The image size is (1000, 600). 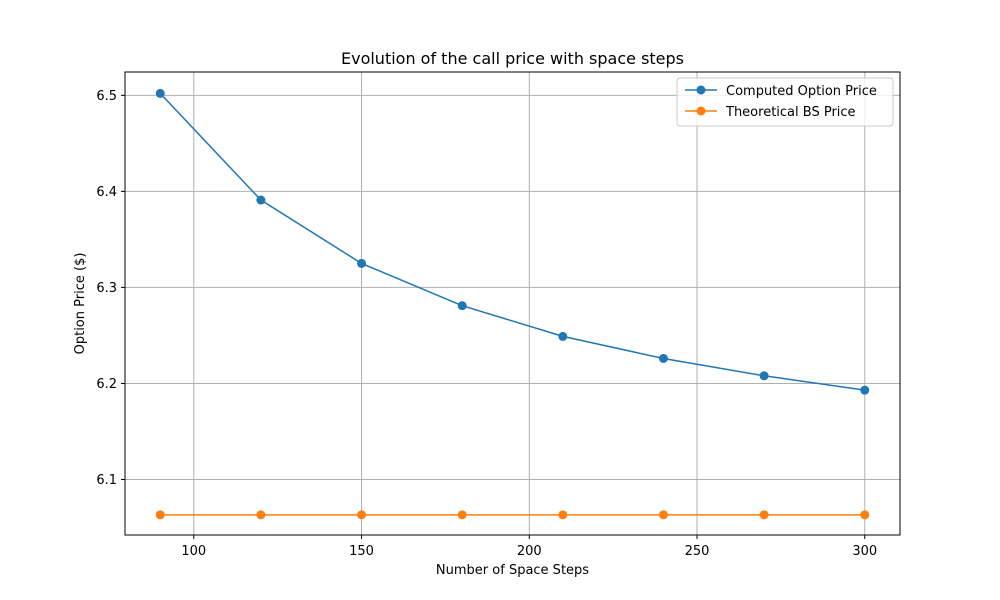 I want to click on x-tick-label: 250, so click(x=697, y=551).